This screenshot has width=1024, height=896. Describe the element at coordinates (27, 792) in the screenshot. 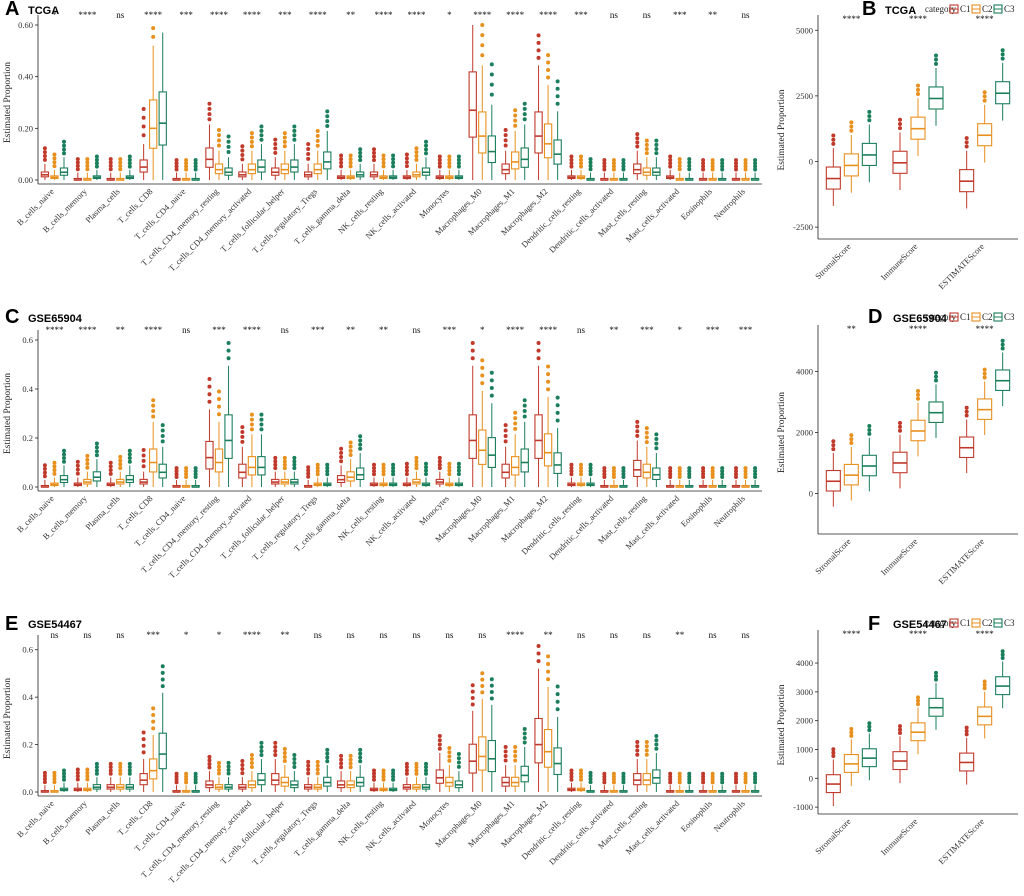

I see `y-tick-label: 0.0` at that location.